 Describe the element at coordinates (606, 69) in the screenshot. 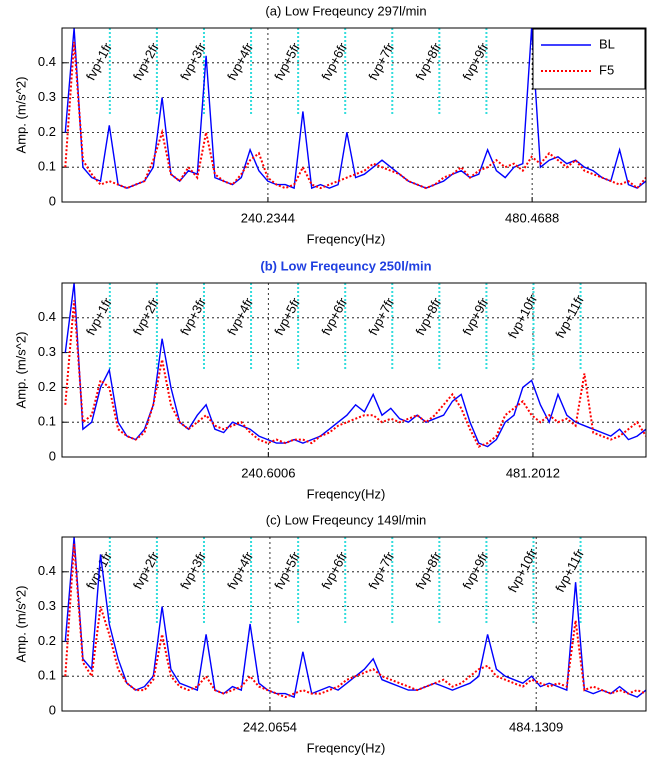

I see `legend-label: F5` at that location.